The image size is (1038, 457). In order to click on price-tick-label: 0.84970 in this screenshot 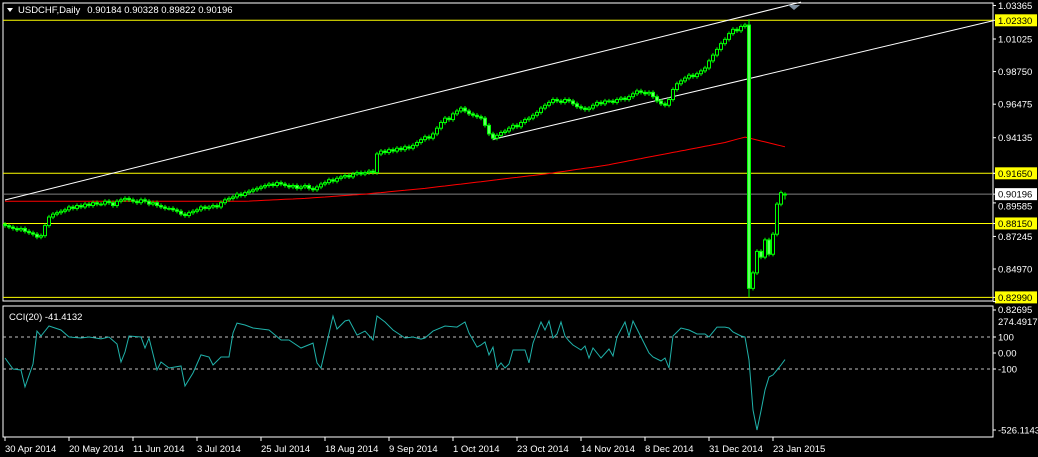, I will do `click(1015, 270)`.